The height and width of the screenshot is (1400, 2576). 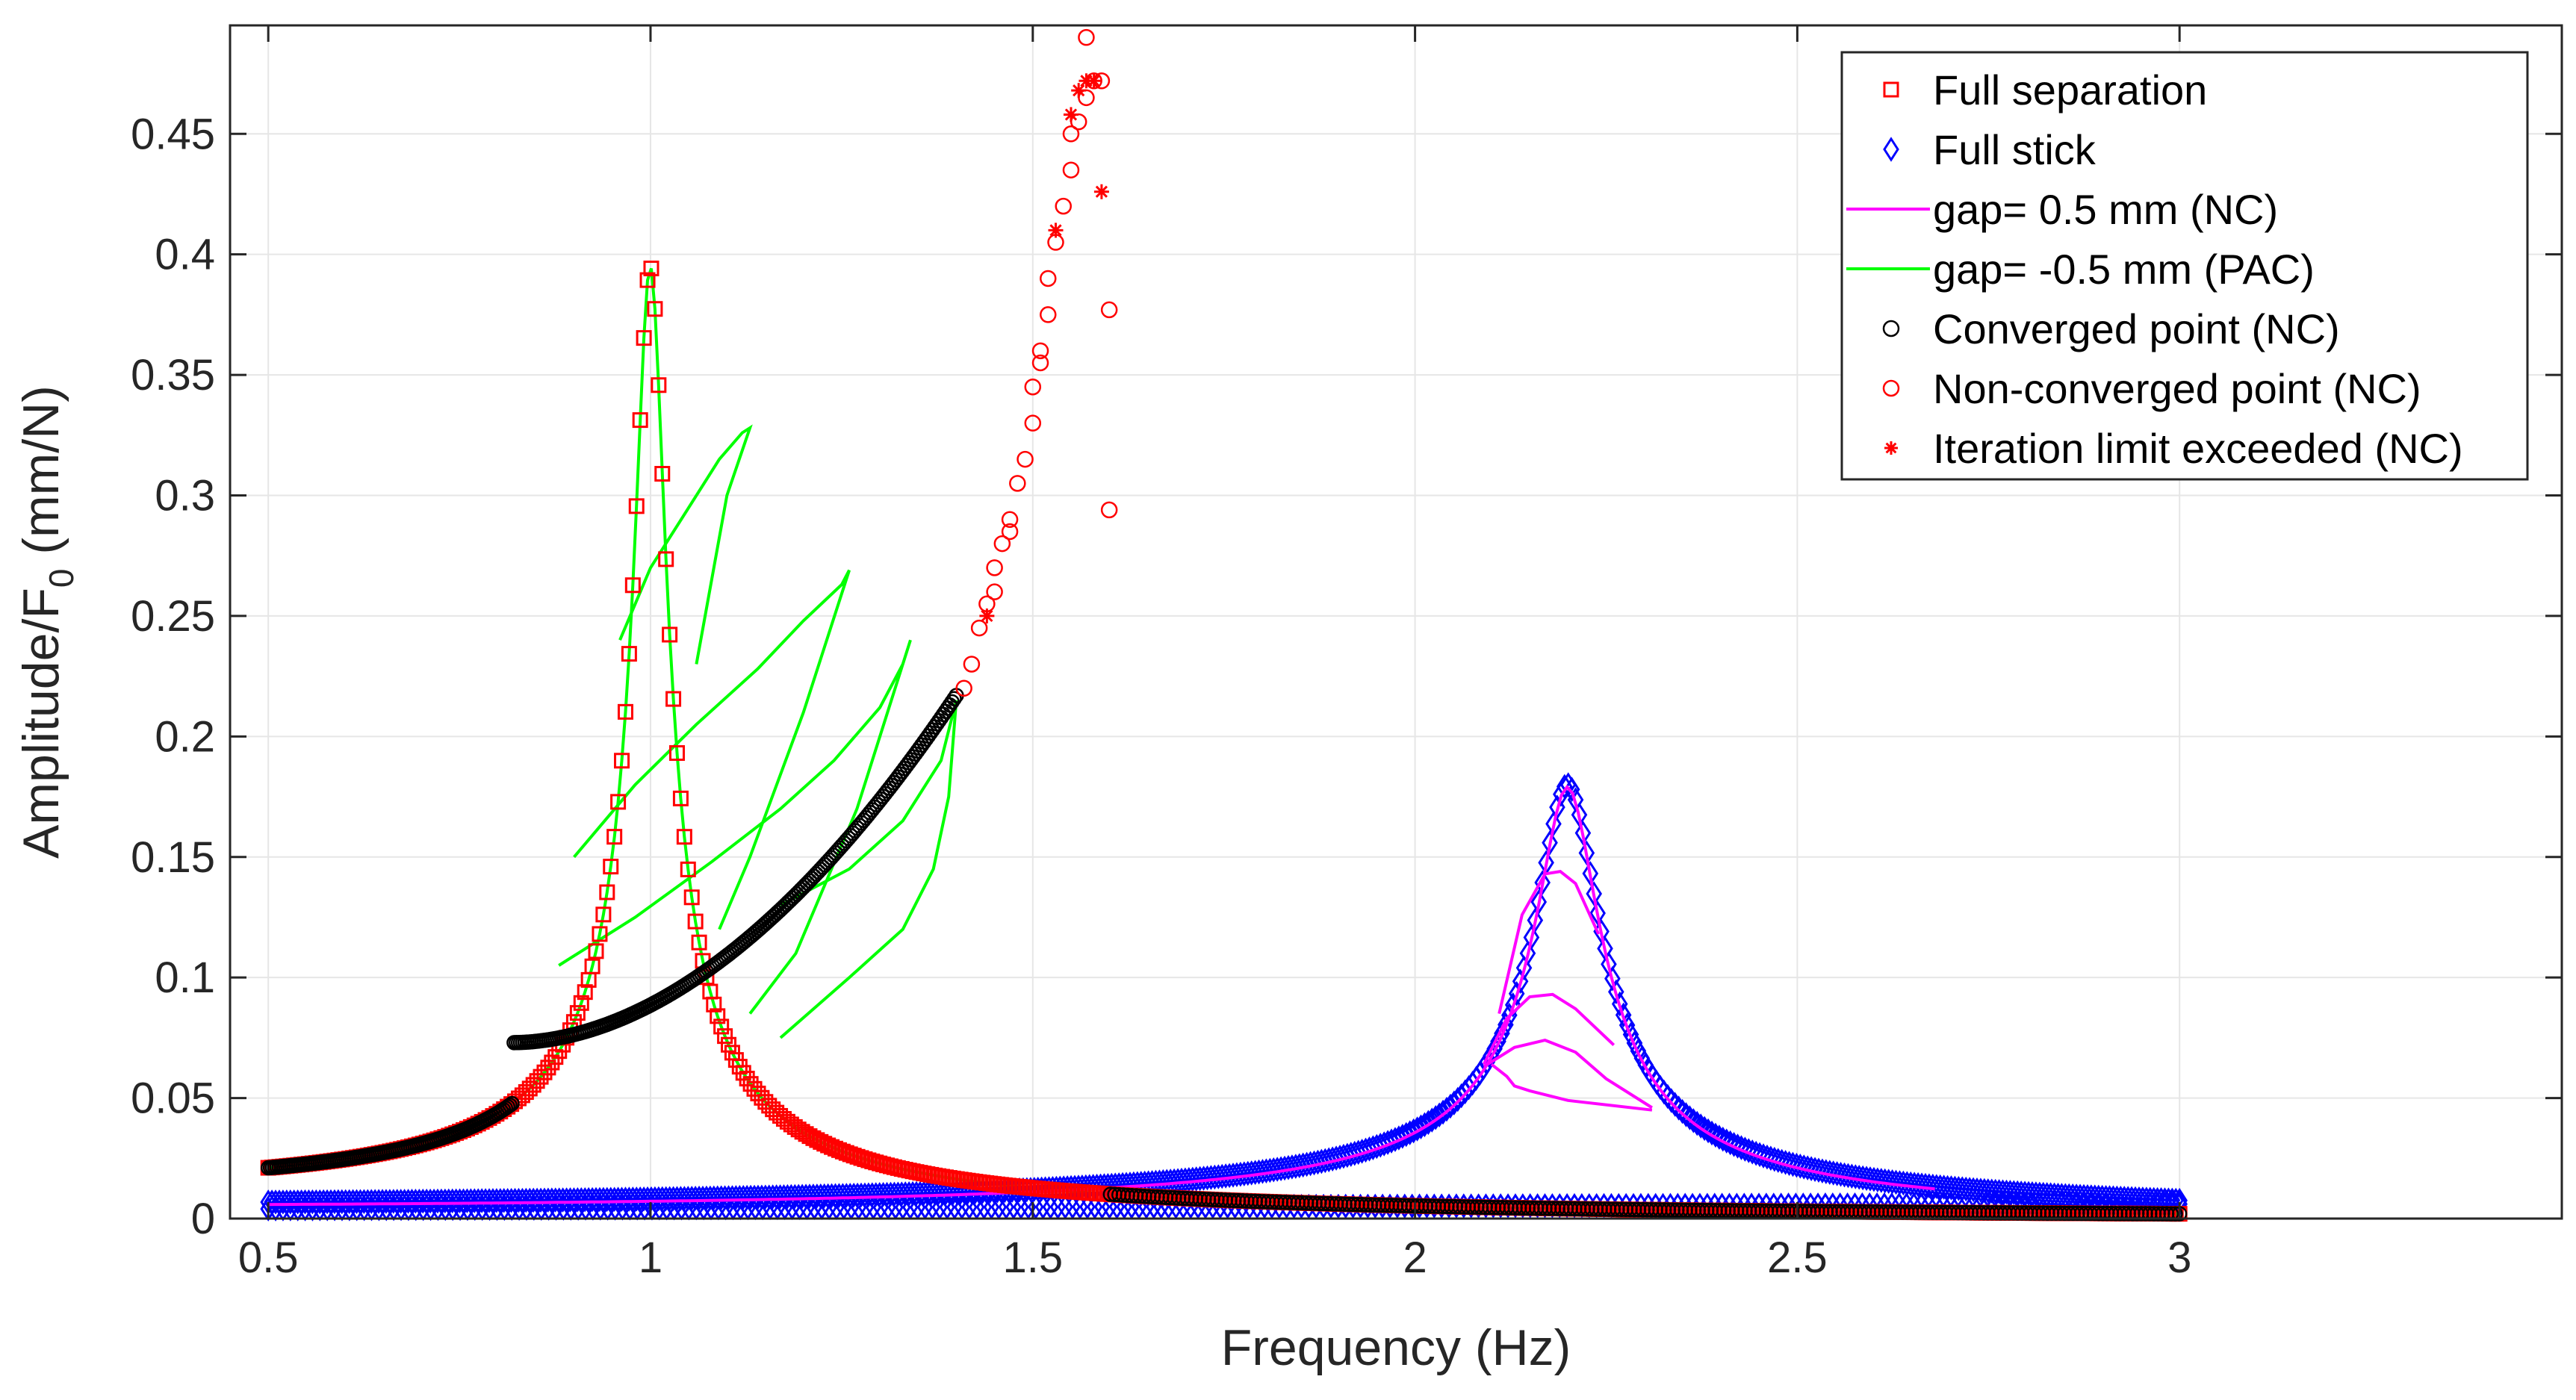 I want to click on x-tick-label: 3, so click(x=2179, y=1257).